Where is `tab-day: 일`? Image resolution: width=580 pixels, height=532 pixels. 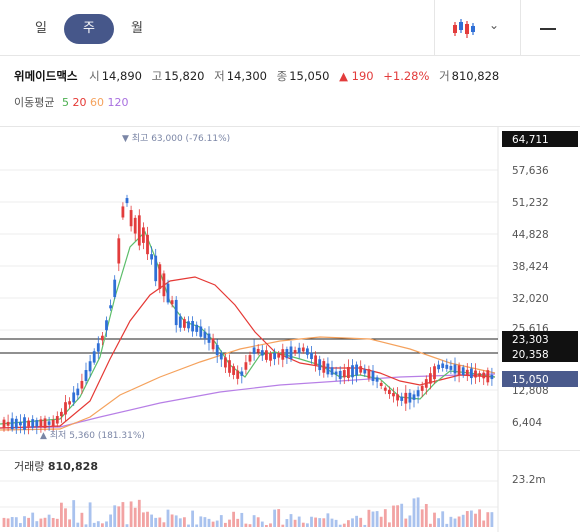 tab-day: 일 is located at coordinates (41, 28).